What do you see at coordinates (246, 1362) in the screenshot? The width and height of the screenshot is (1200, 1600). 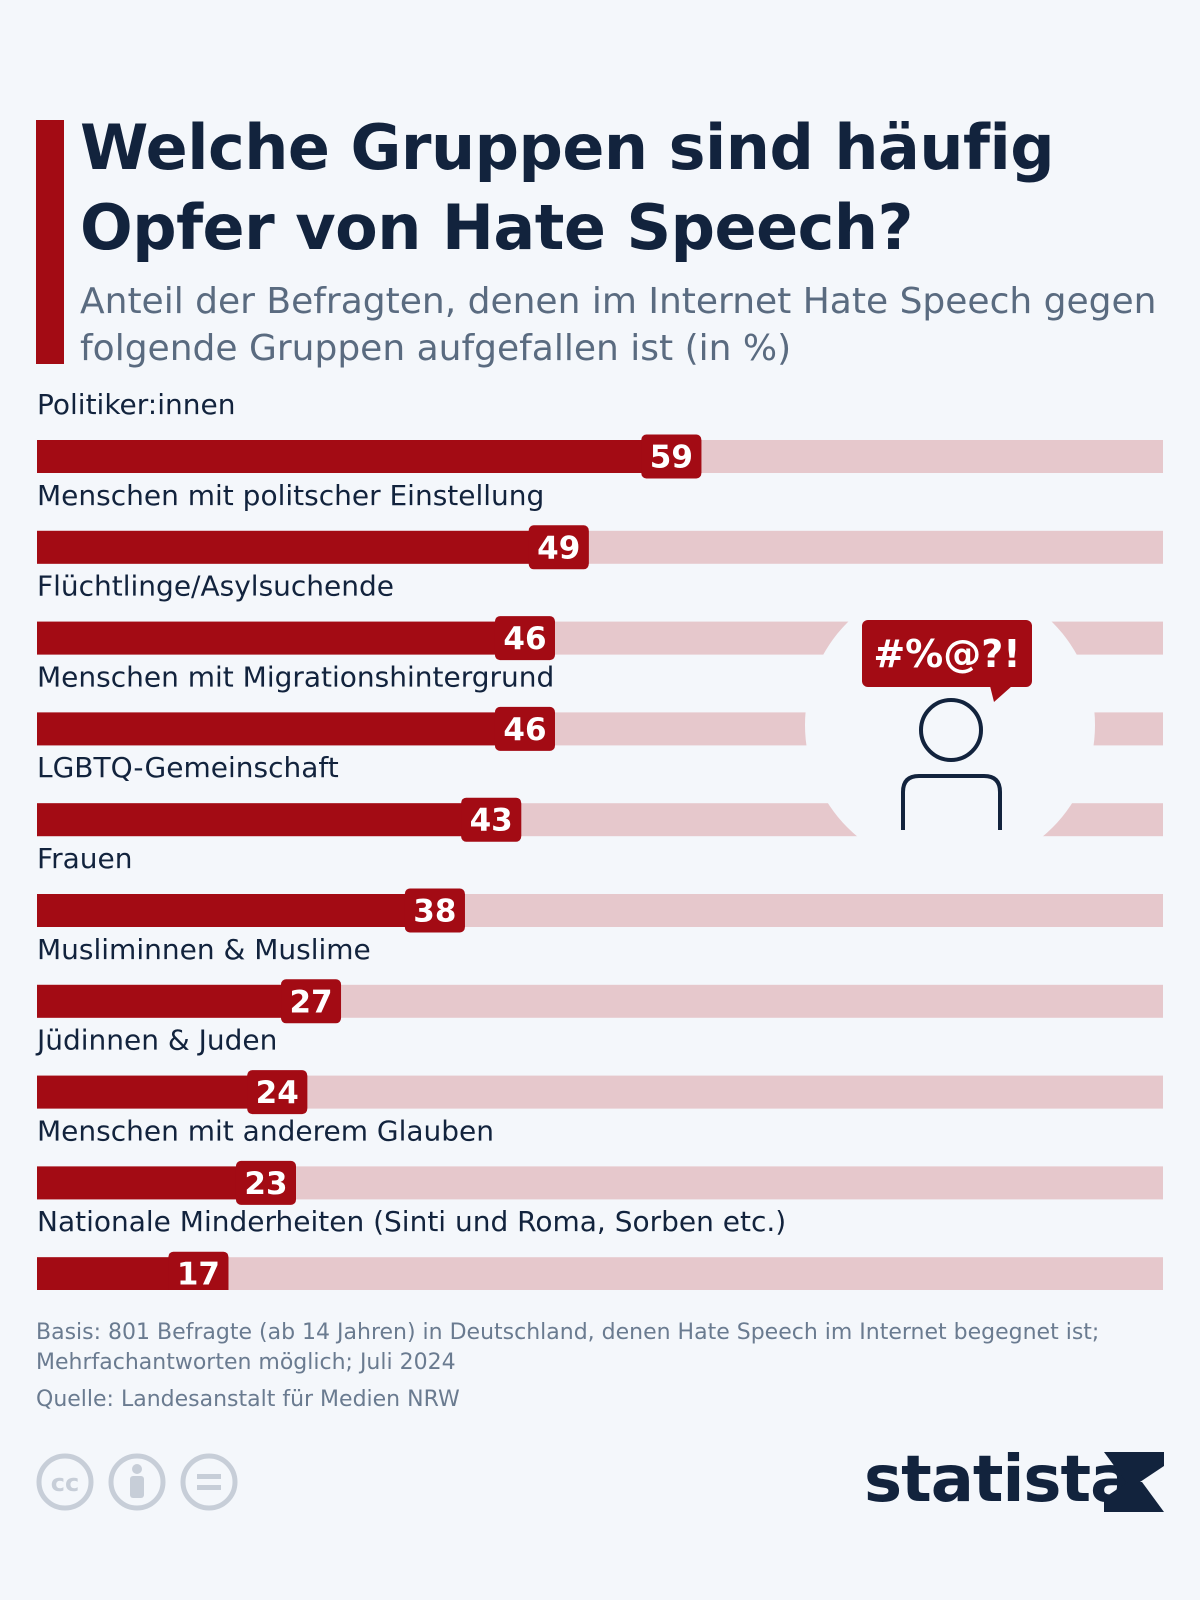 I see `footnote-basis-line-2: Mehrfachantworten möglich; Juli 2024` at bounding box center [246, 1362].